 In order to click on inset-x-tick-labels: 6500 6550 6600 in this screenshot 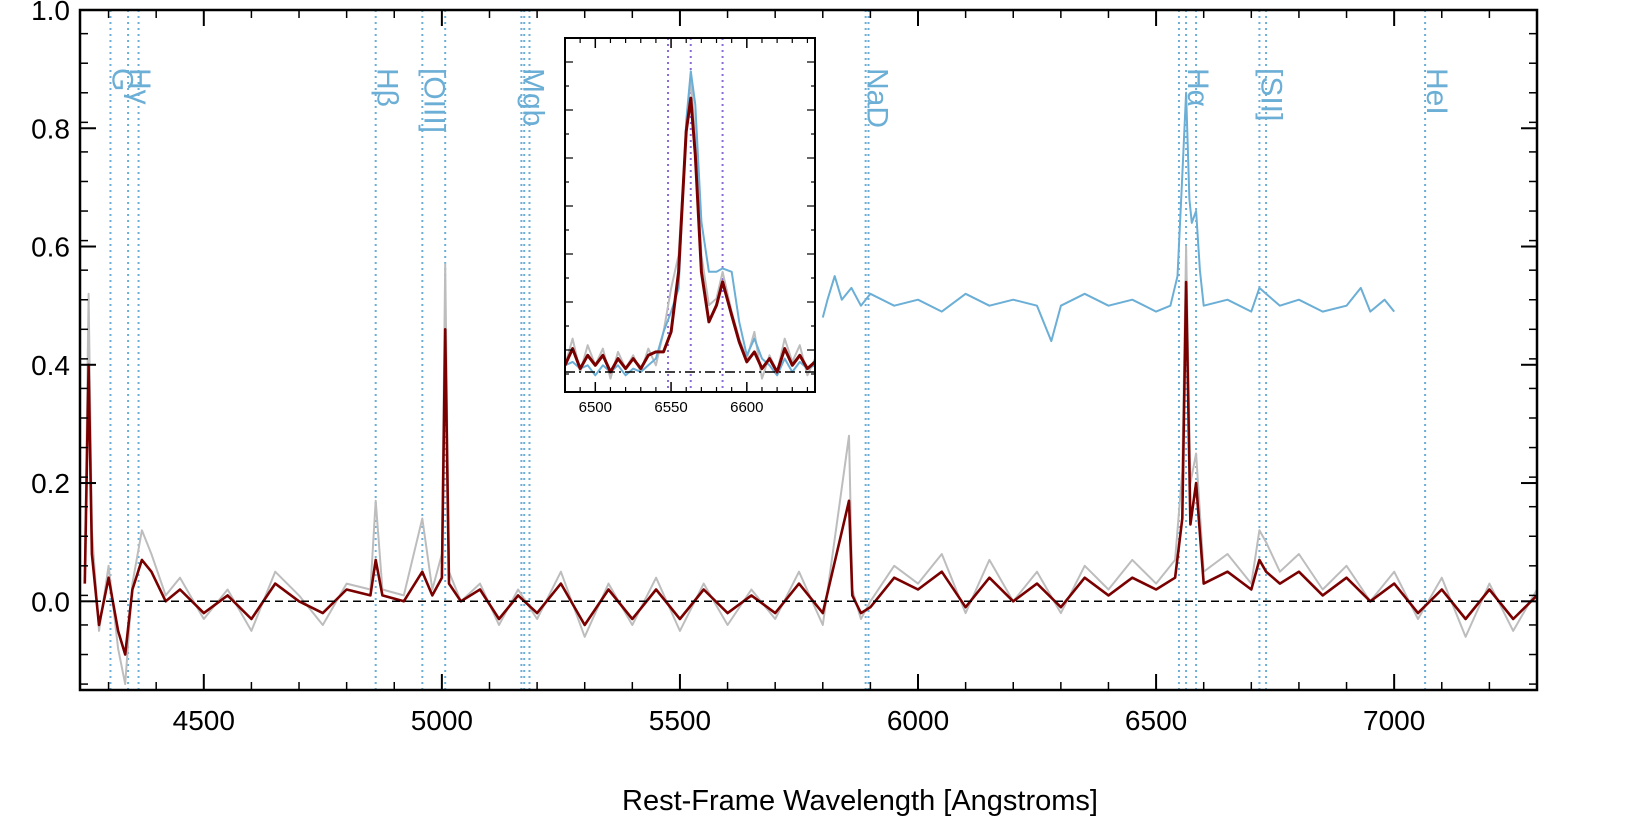, I will do `click(671, 407)`.